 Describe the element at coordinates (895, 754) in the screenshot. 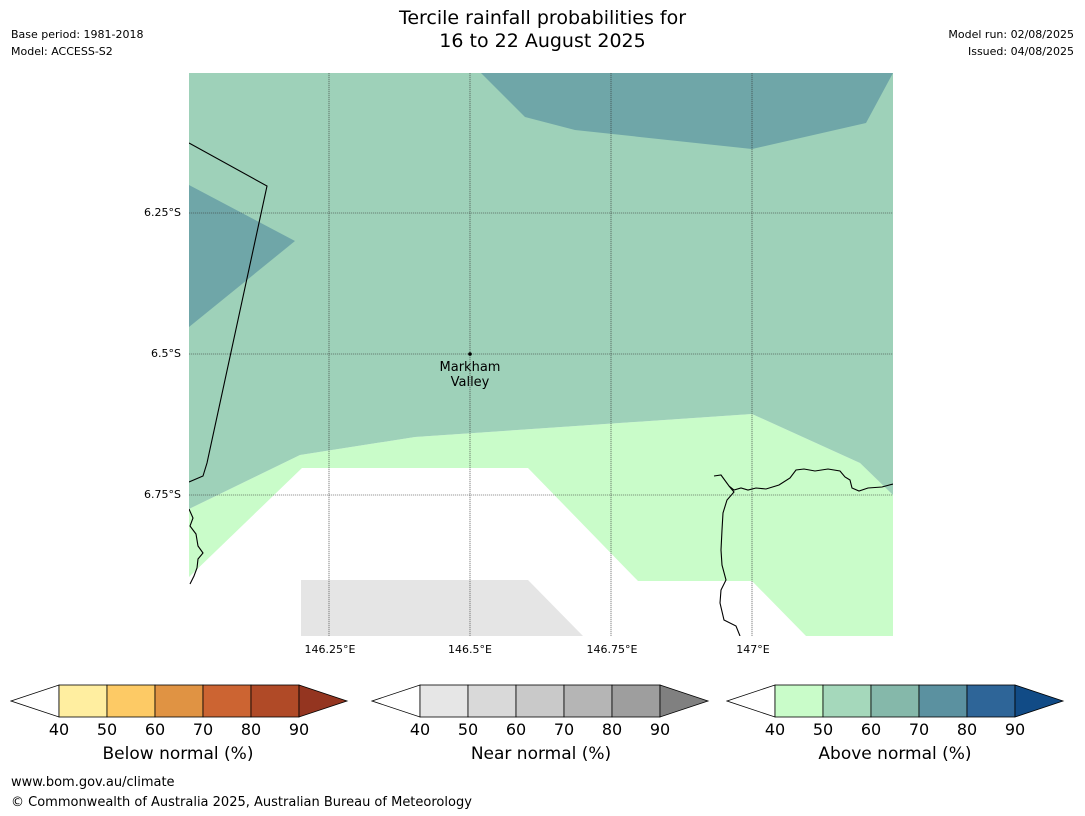

I see `colorbar-title-above: Above normal (%)` at that location.